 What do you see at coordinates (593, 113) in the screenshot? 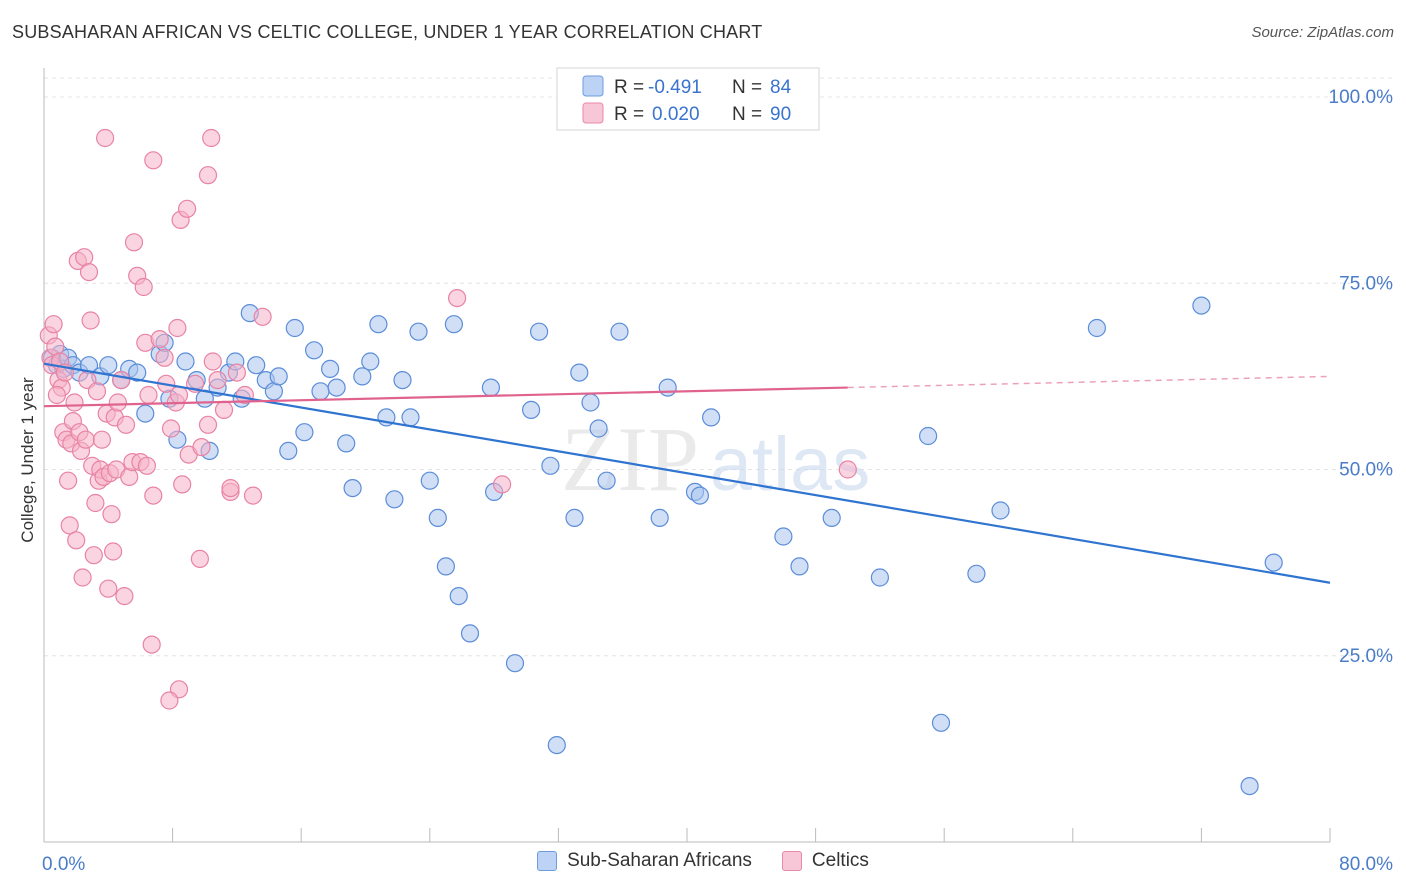
I see `legend-swatch-pink` at bounding box center [593, 113].